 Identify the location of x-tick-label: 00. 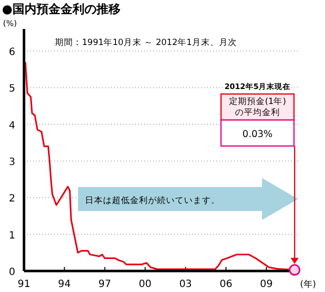
(145, 284).